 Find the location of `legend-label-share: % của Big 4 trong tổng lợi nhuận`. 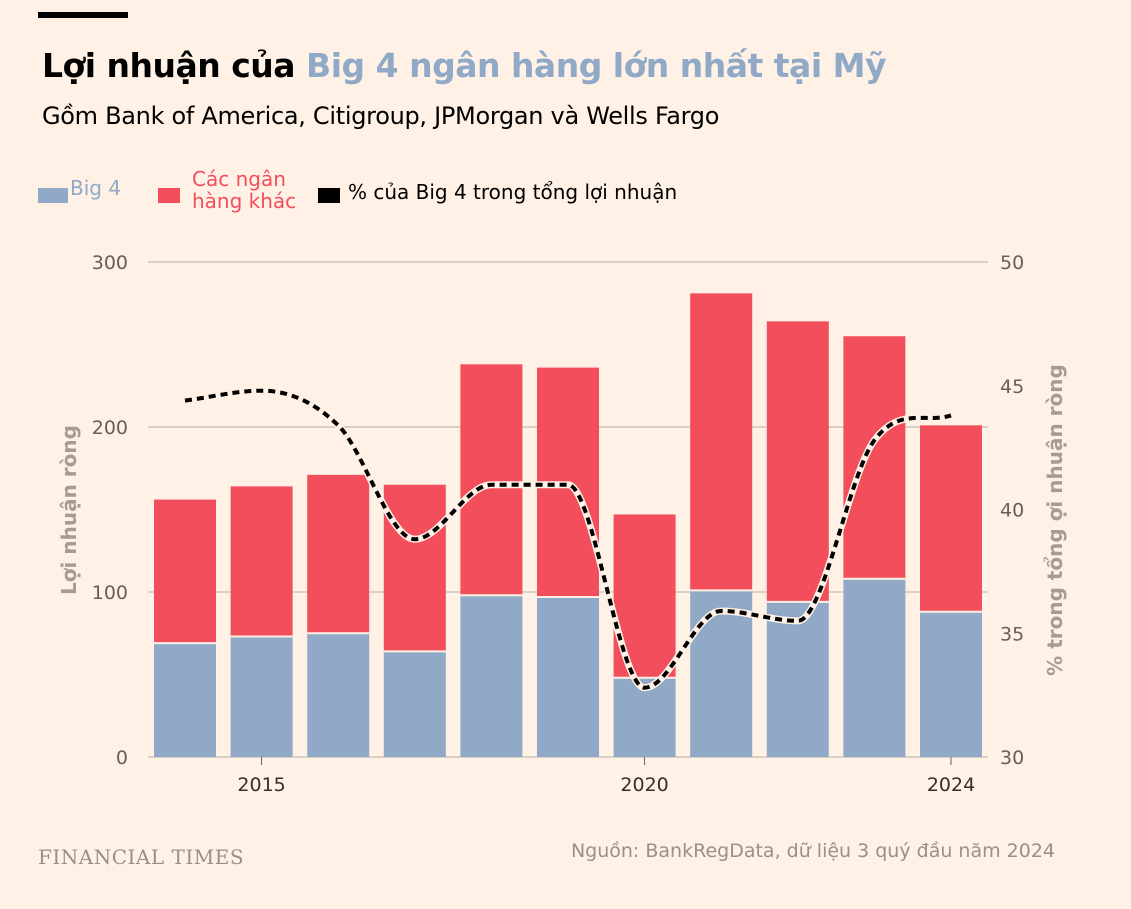

legend-label-share: % của Big 4 trong tổng lợi nhuận is located at coordinates (513, 192).